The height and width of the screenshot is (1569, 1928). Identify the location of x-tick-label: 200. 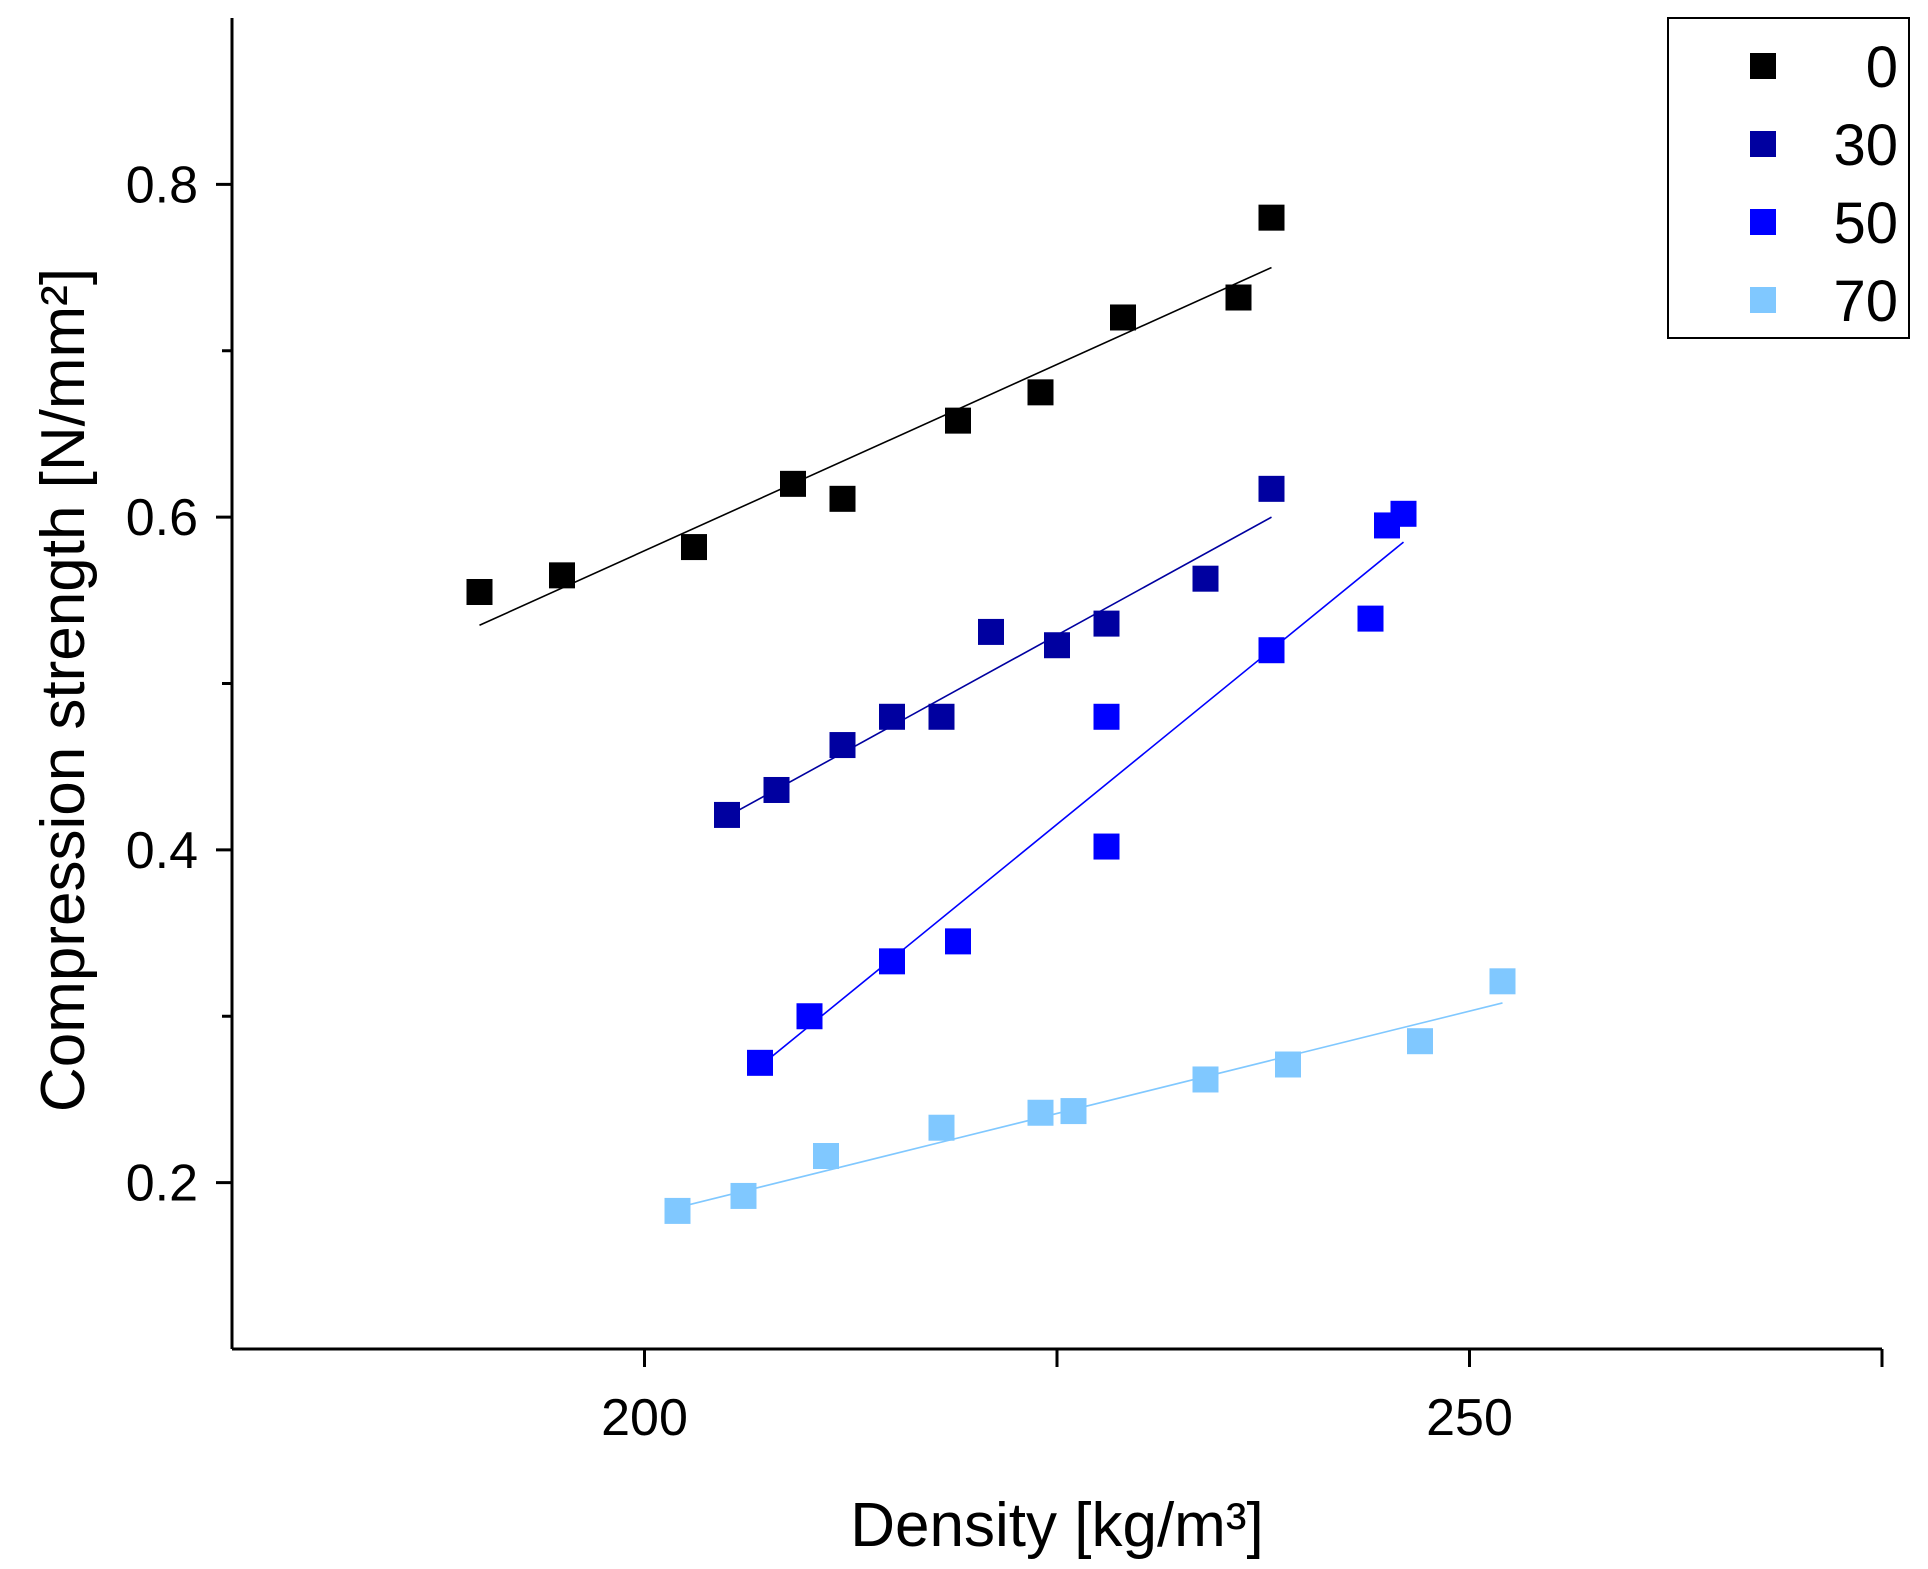
(644, 1418).